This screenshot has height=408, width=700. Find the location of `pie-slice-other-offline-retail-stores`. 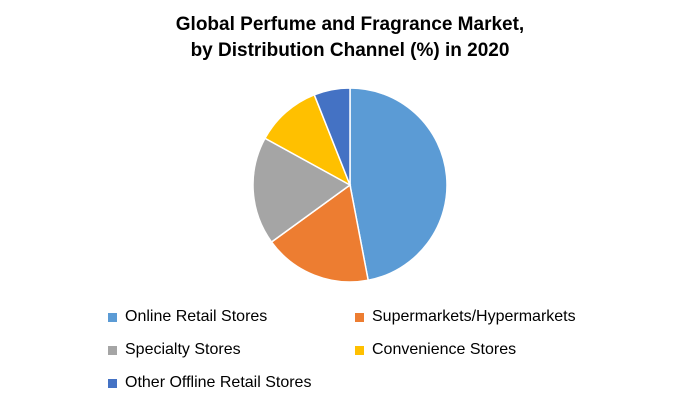

pie-slice-other-offline-retail-stores is located at coordinates (332, 136).